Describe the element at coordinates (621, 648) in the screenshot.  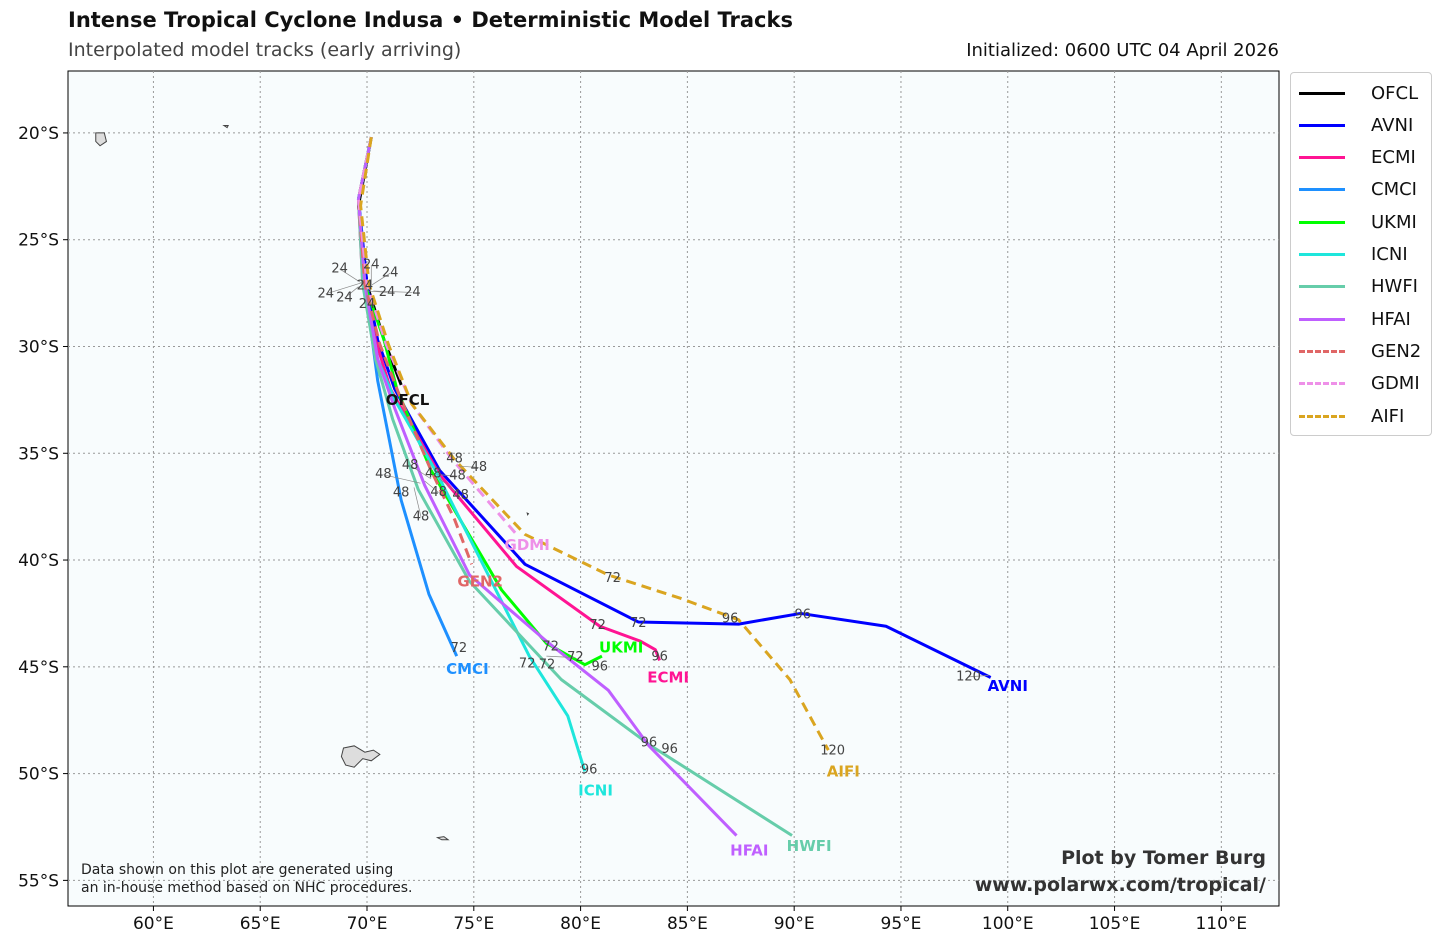
I see `track-name-label-ukmi: UKMI` at that location.